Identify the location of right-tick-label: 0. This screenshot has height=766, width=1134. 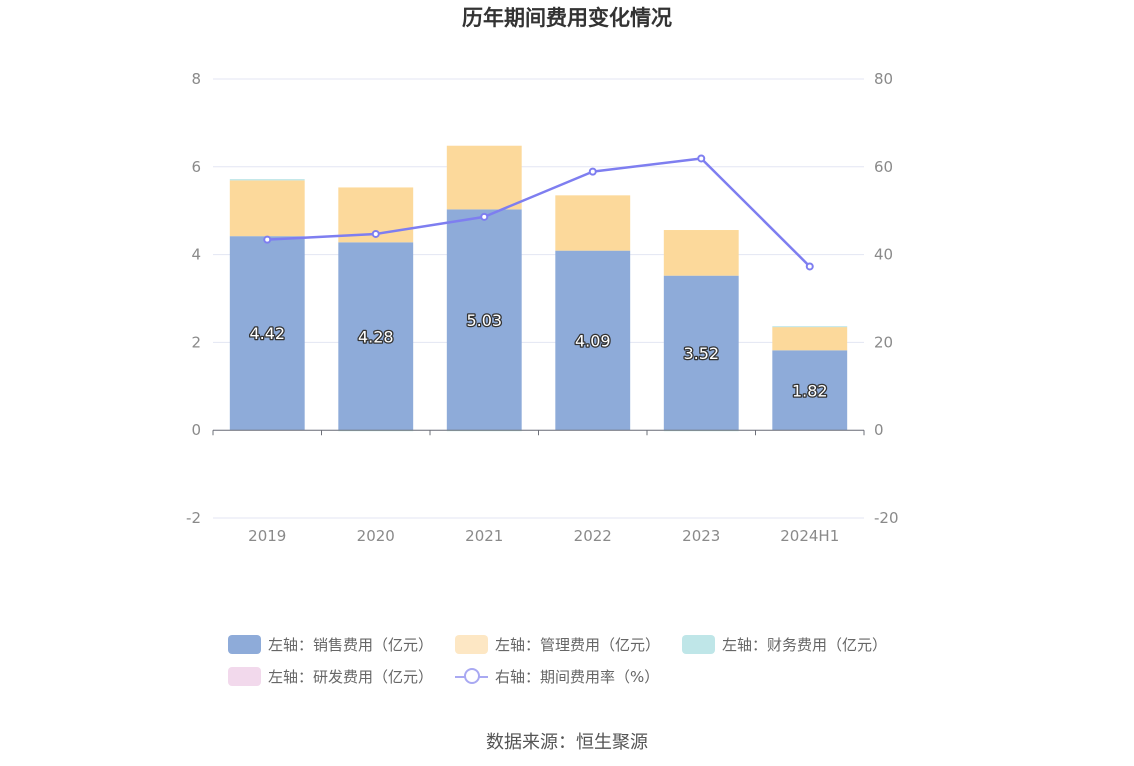
(879, 430).